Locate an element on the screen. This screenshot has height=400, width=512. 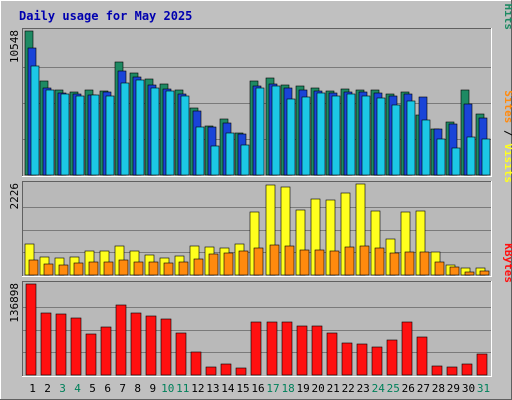
x-tick-label: 30 is located at coordinates (468, 388).